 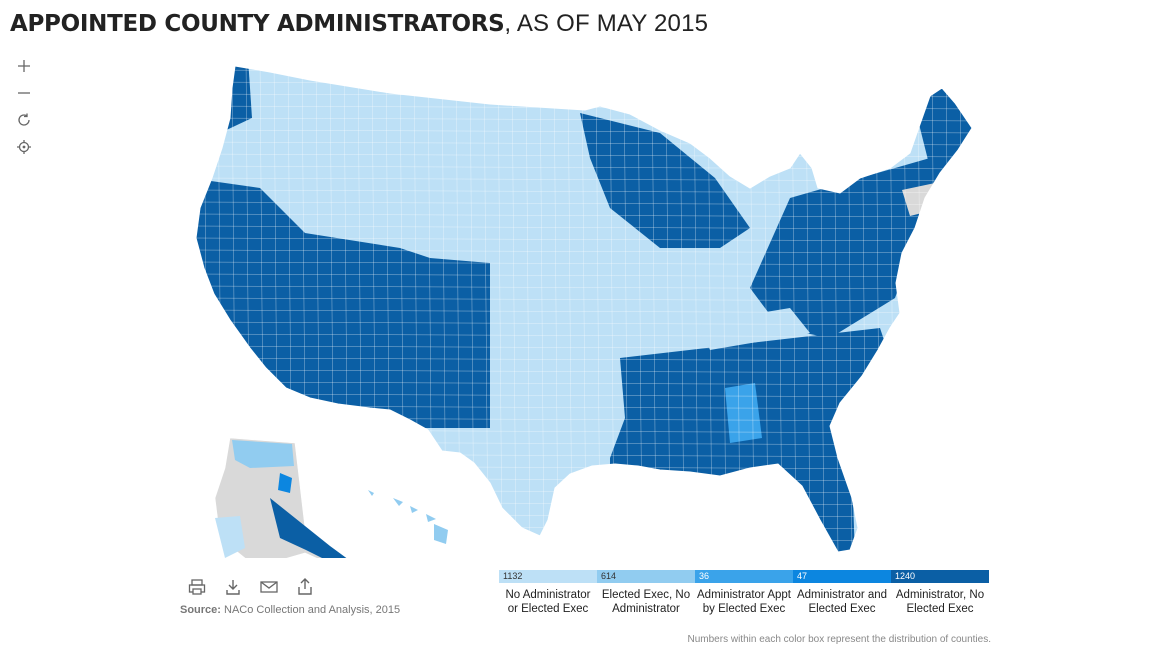 I want to click on legend-swatch: 1240, so click(x=940, y=576).